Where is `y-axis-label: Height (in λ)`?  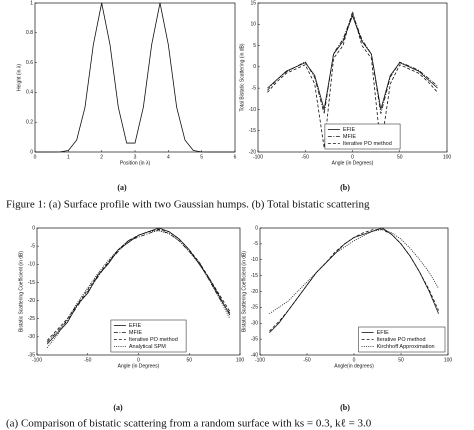 y-axis-label: Height (in λ) is located at coordinates (19, 77).